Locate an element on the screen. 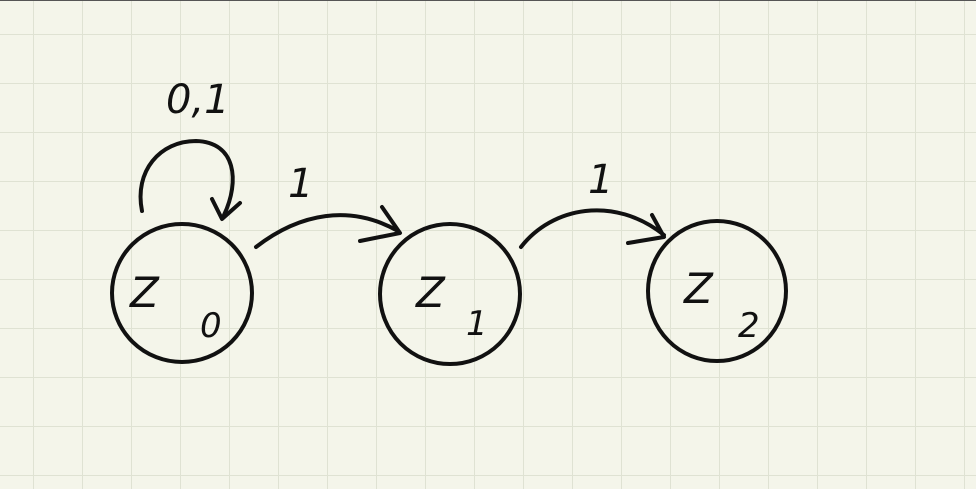  state-z2-circle is located at coordinates (717, 291).